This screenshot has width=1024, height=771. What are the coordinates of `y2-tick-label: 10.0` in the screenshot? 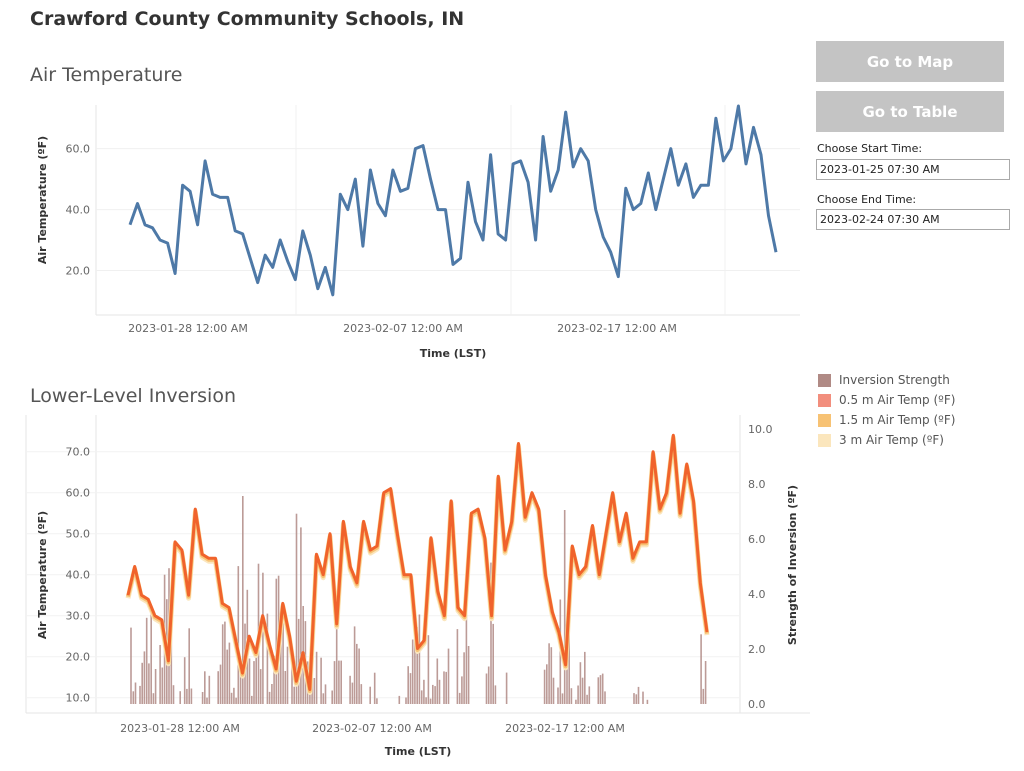 It's located at (760, 429).